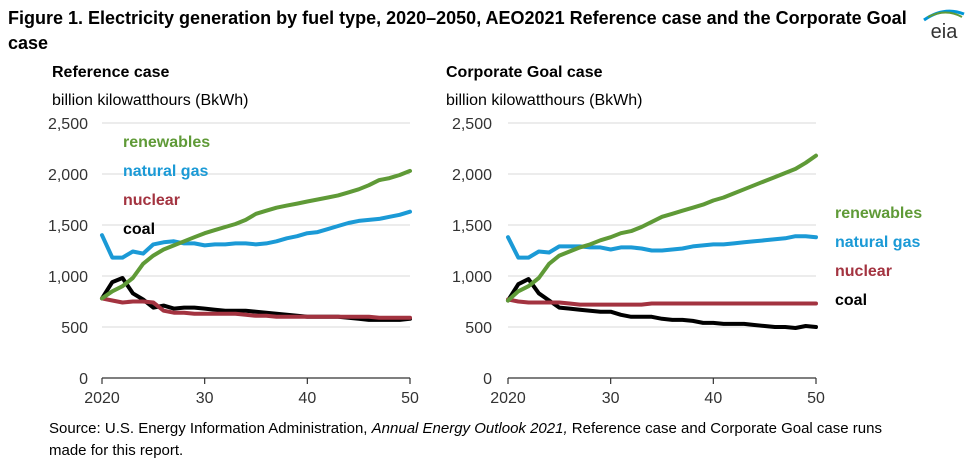  What do you see at coordinates (150, 100) in the screenshot?
I see `left-unit-label: billion kilowatthours (BkWh)` at bounding box center [150, 100].